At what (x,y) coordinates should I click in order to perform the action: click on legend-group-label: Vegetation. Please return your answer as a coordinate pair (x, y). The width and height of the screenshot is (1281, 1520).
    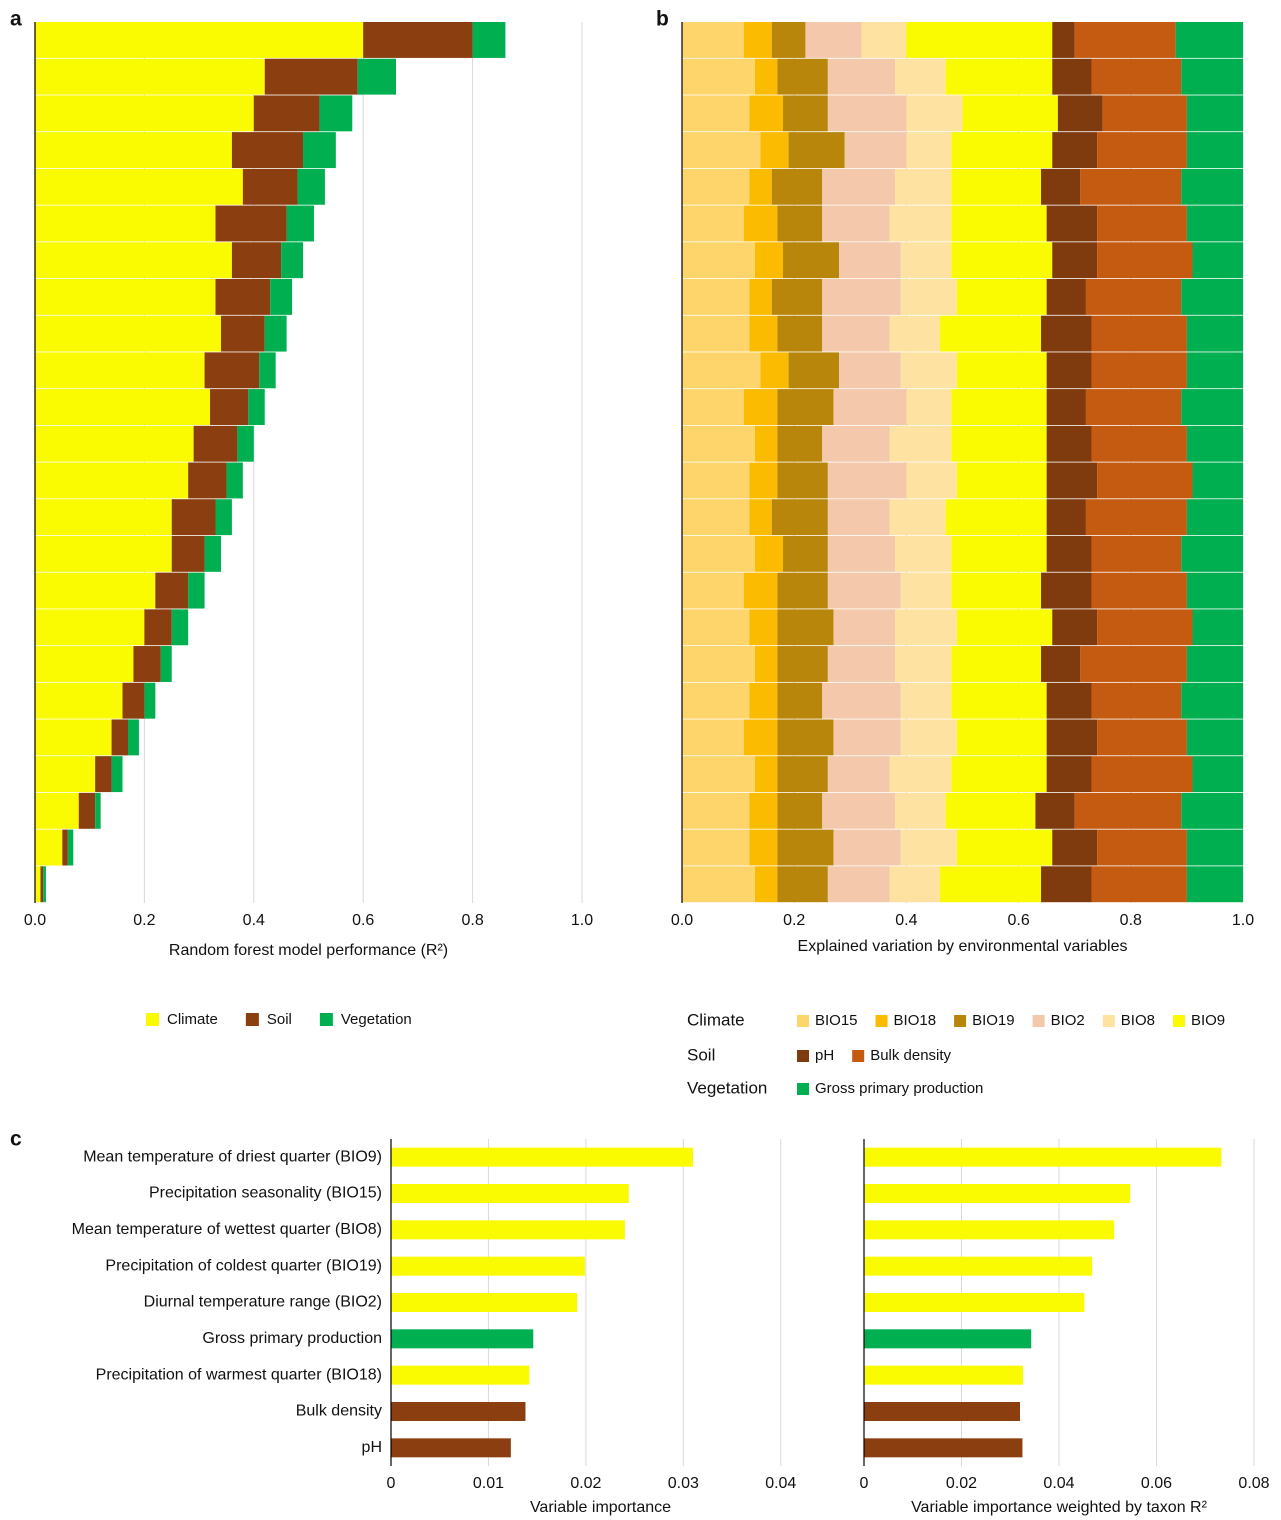
    Looking at the image, I should click on (727, 1087).